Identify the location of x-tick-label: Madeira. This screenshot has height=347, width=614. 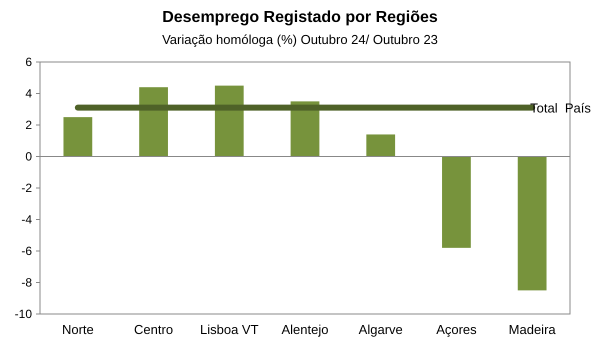
(532, 329).